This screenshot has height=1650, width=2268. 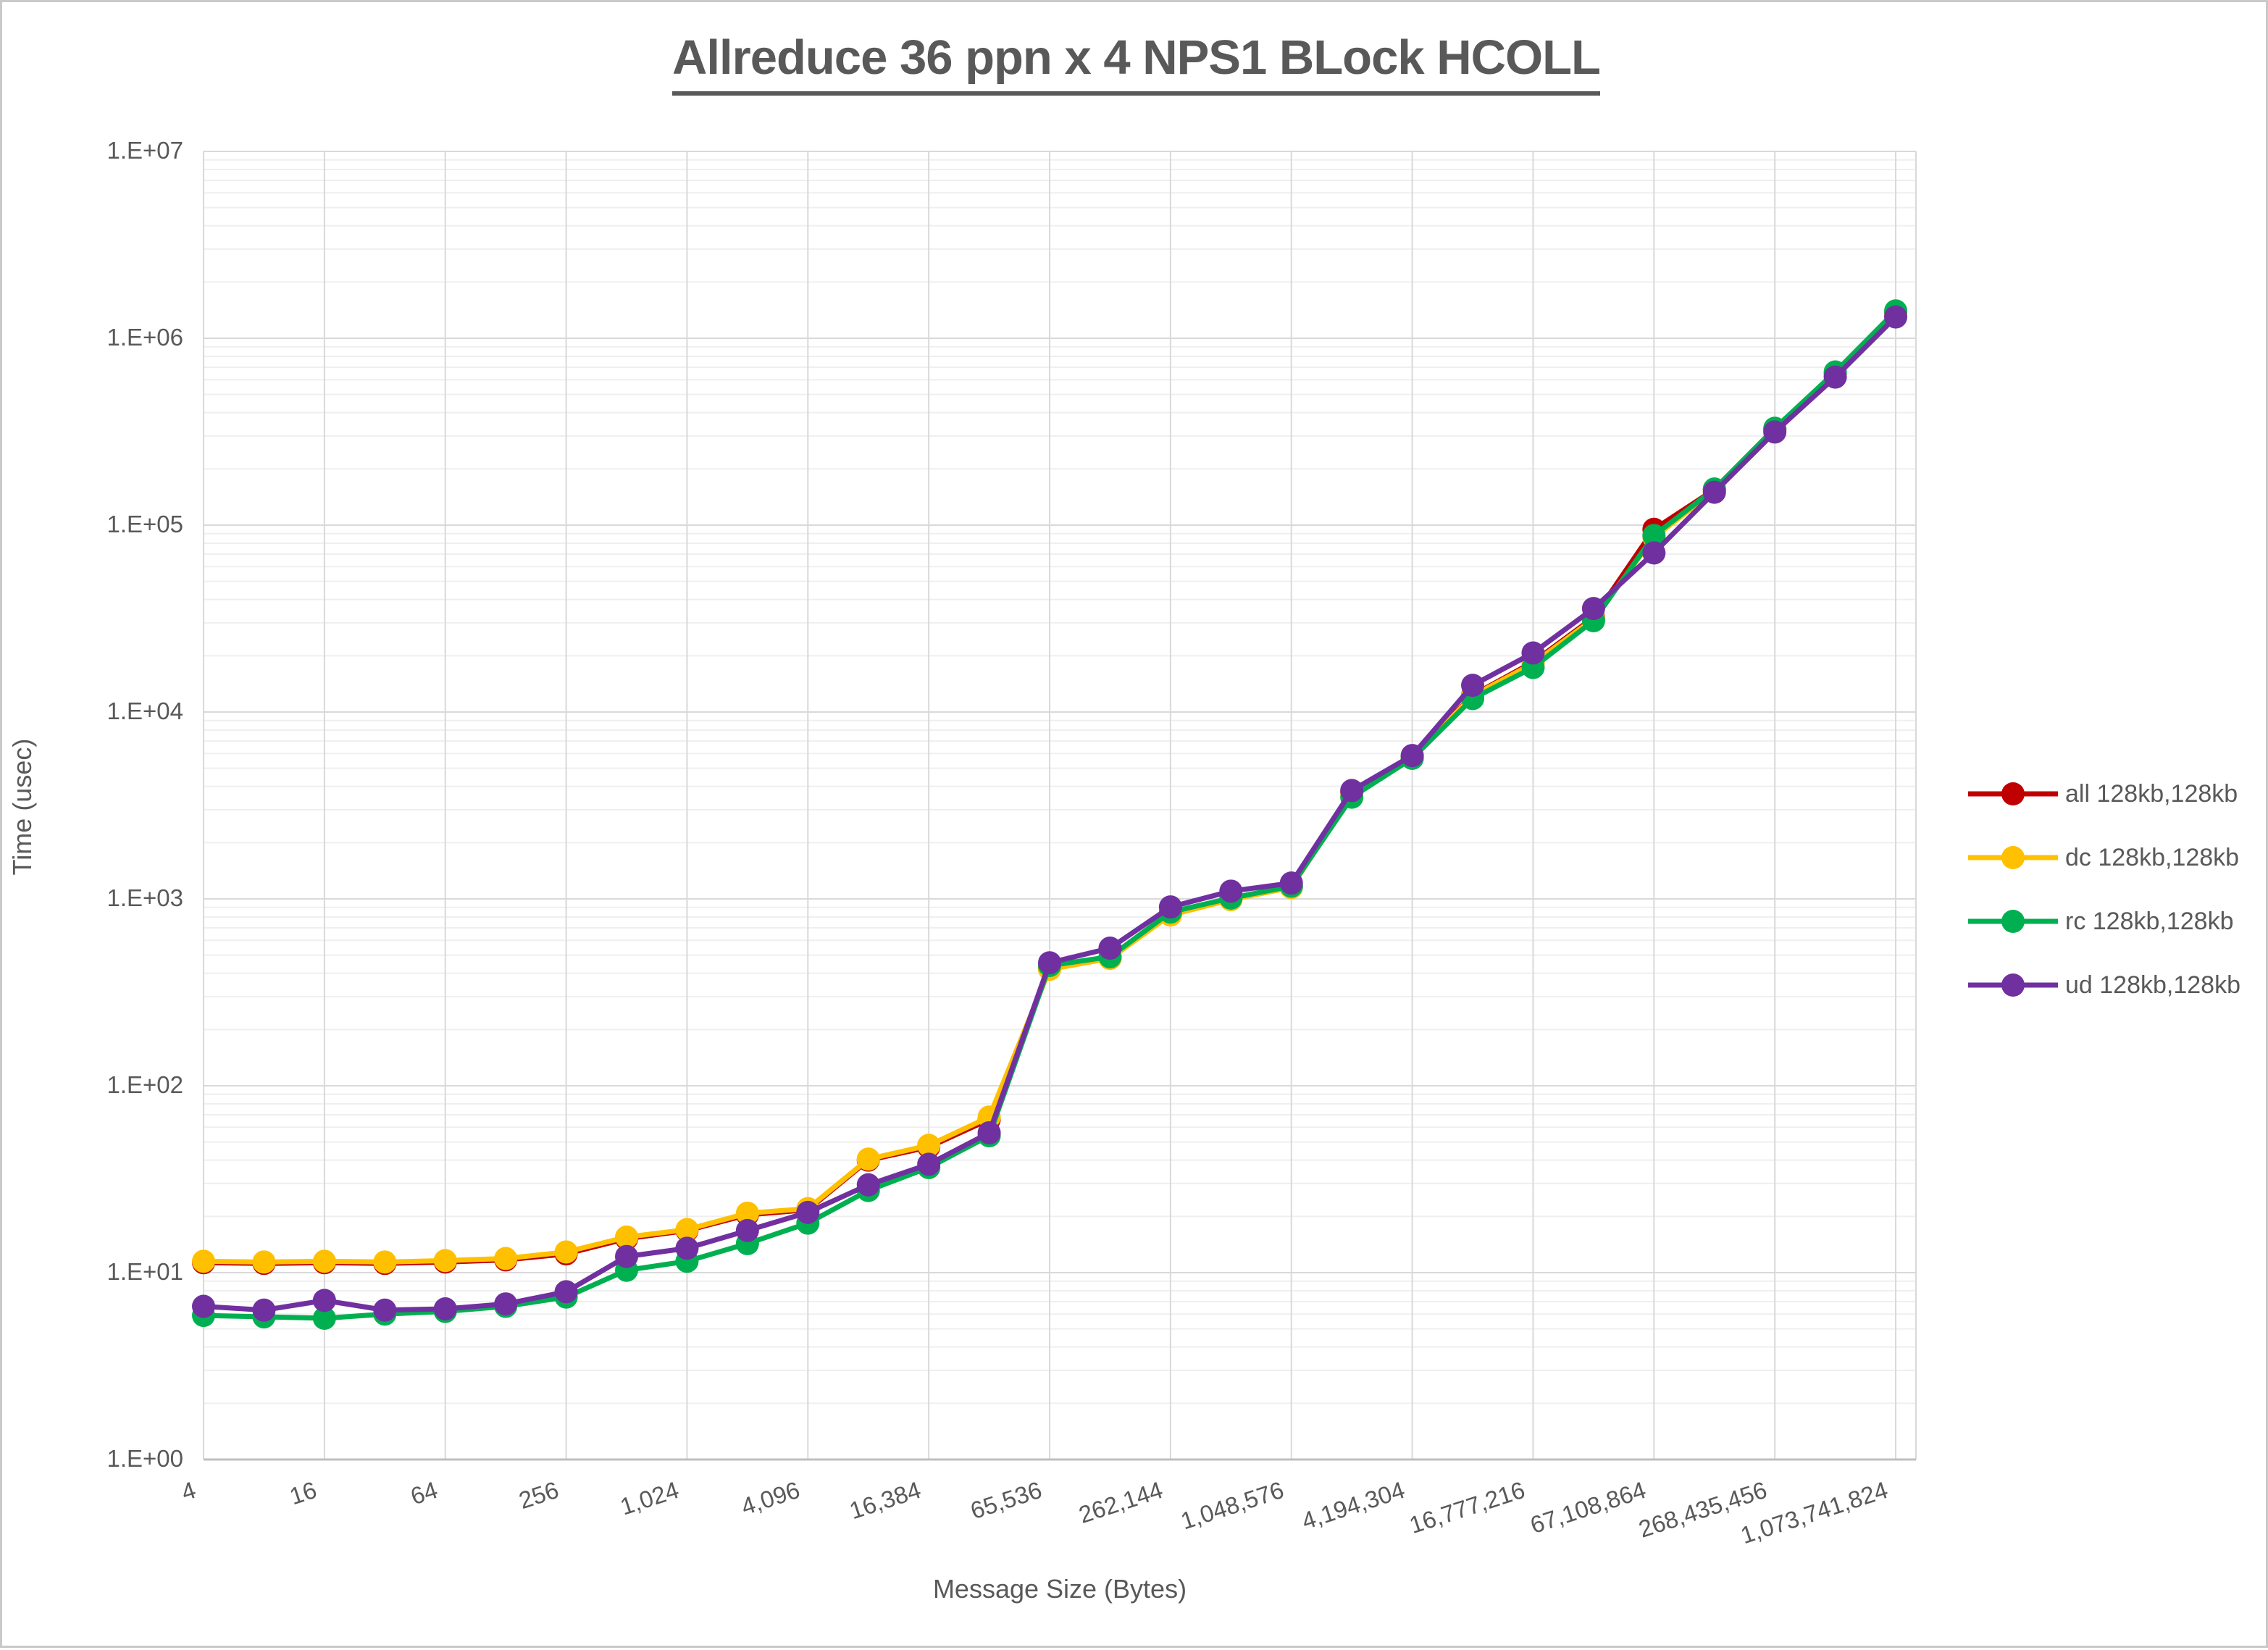 I want to click on legend-label: rc 128kb,128kb, so click(x=2150, y=921).